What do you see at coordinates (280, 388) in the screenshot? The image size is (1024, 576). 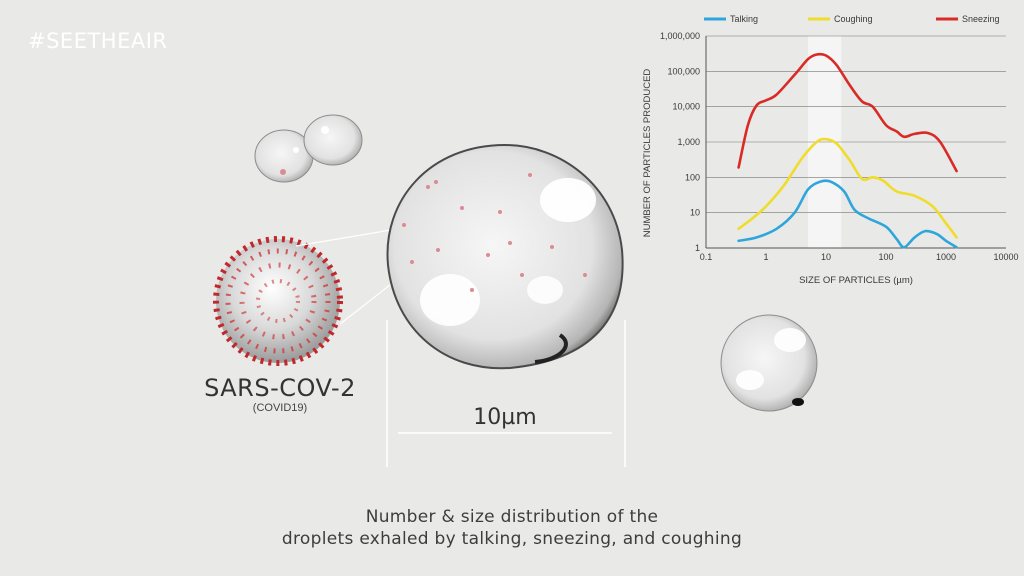 I see `virus-name-label: SARS-COV-2` at bounding box center [280, 388].